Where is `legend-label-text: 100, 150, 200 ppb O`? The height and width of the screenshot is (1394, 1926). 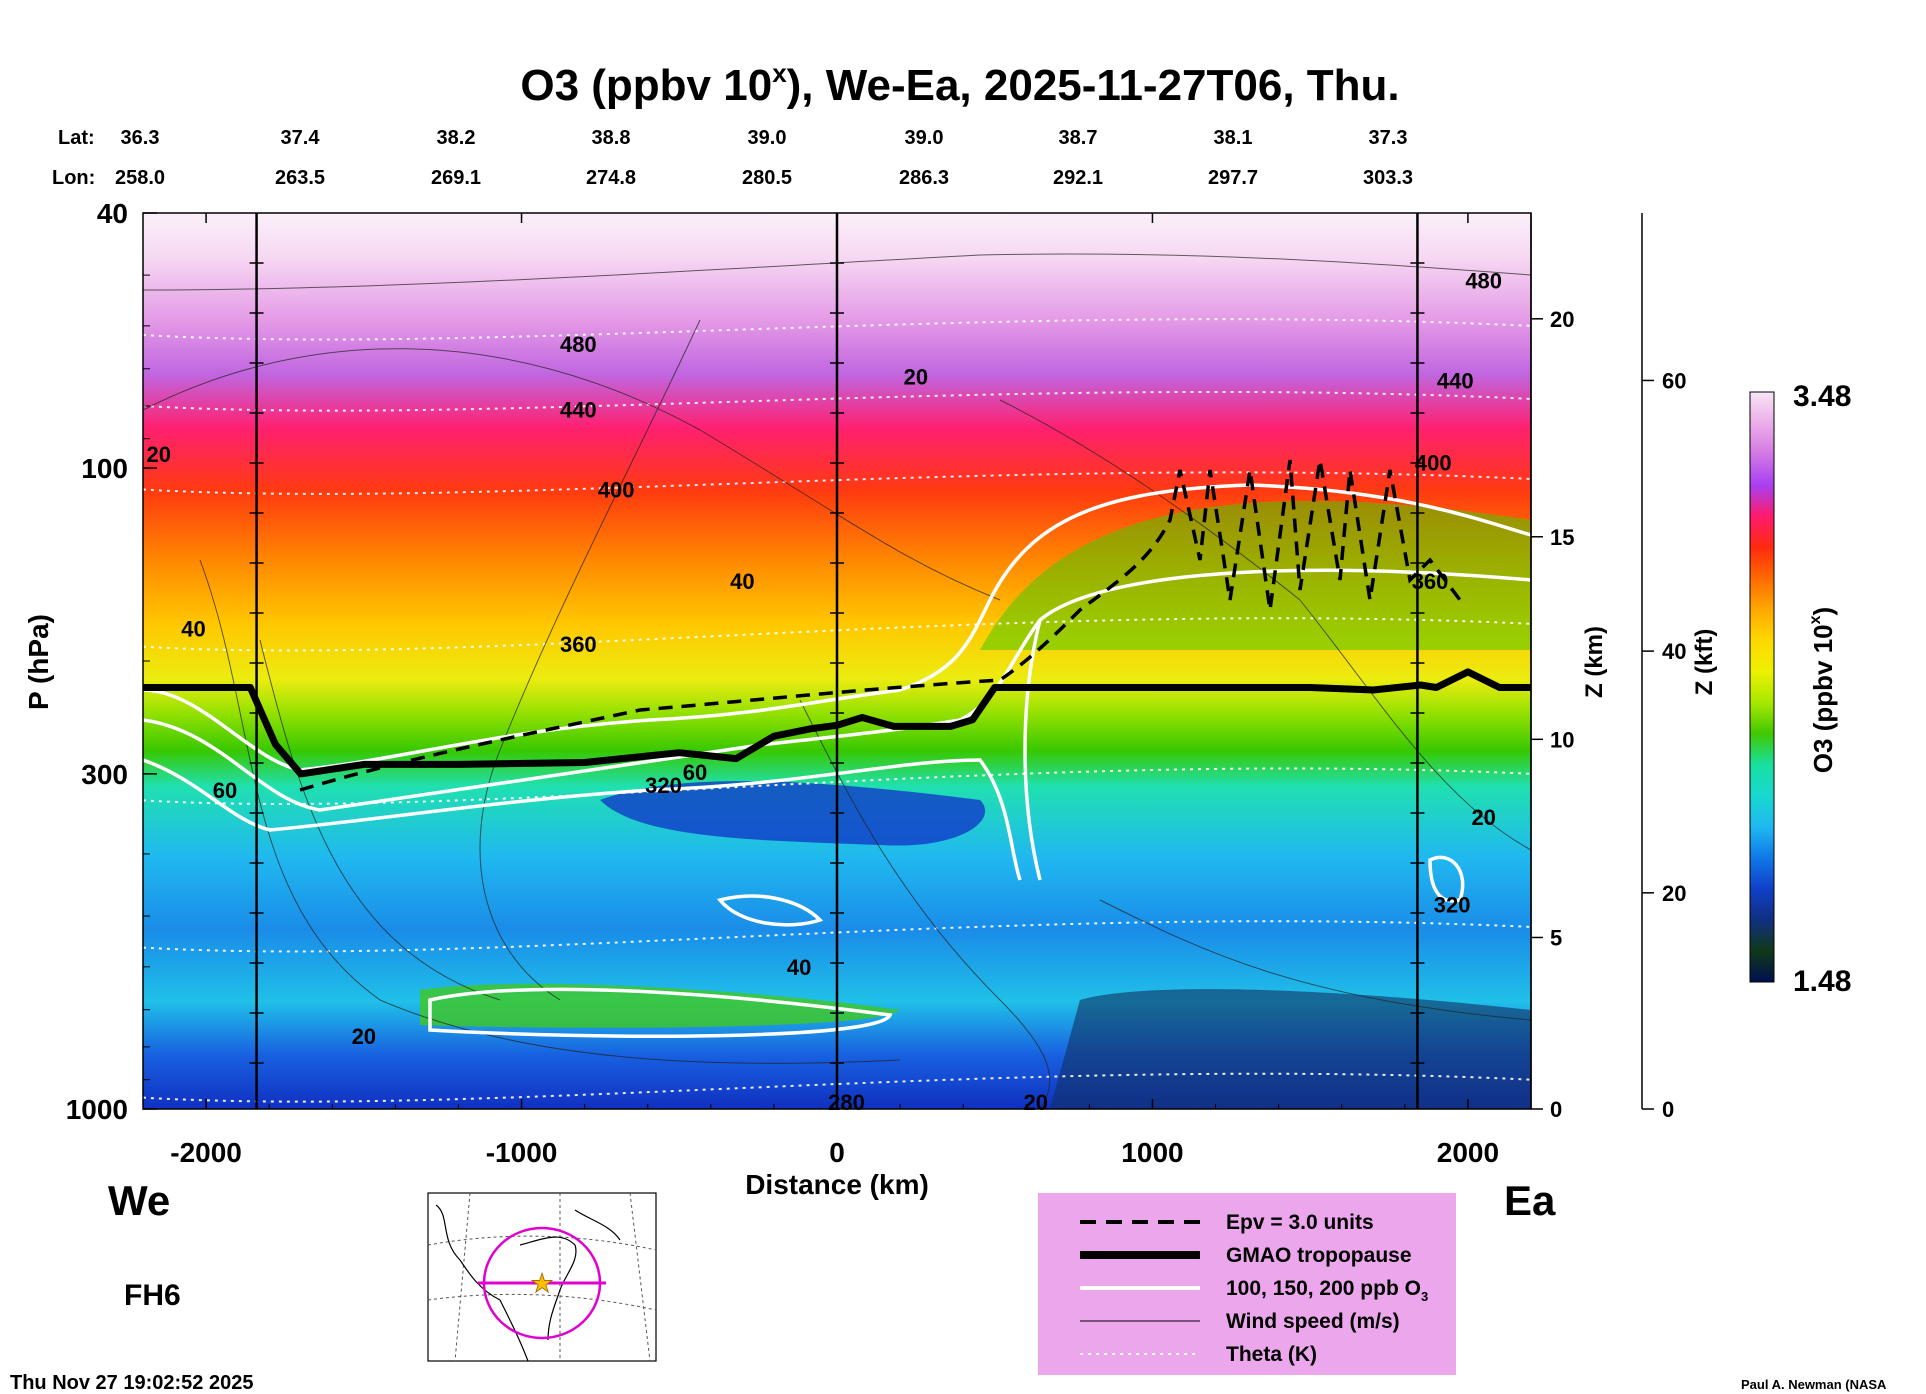
legend-label-text: 100, 150, 200 ppb O is located at coordinates (1323, 1288).